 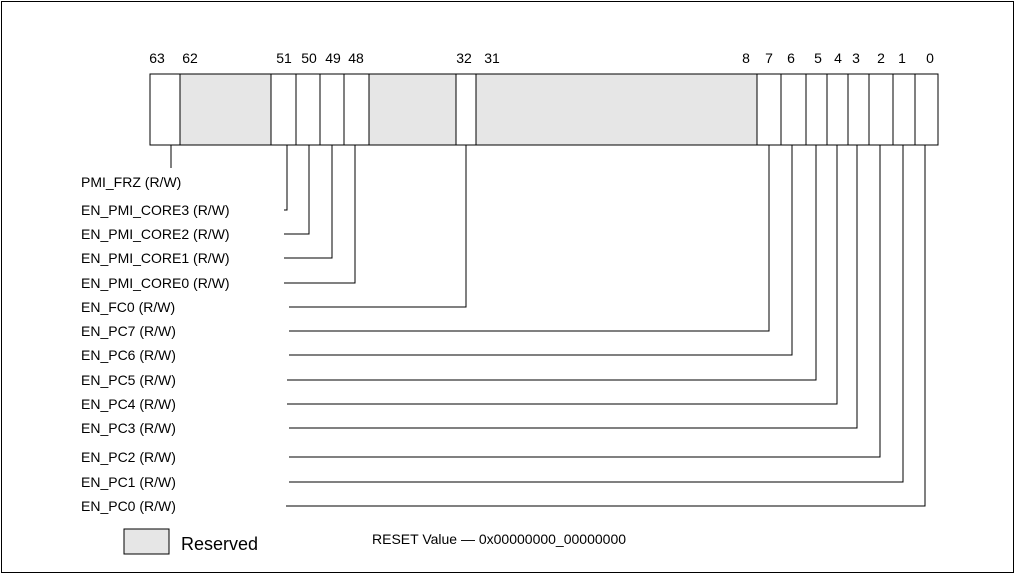 I want to click on bit-number-5: 5, so click(x=818, y=58).